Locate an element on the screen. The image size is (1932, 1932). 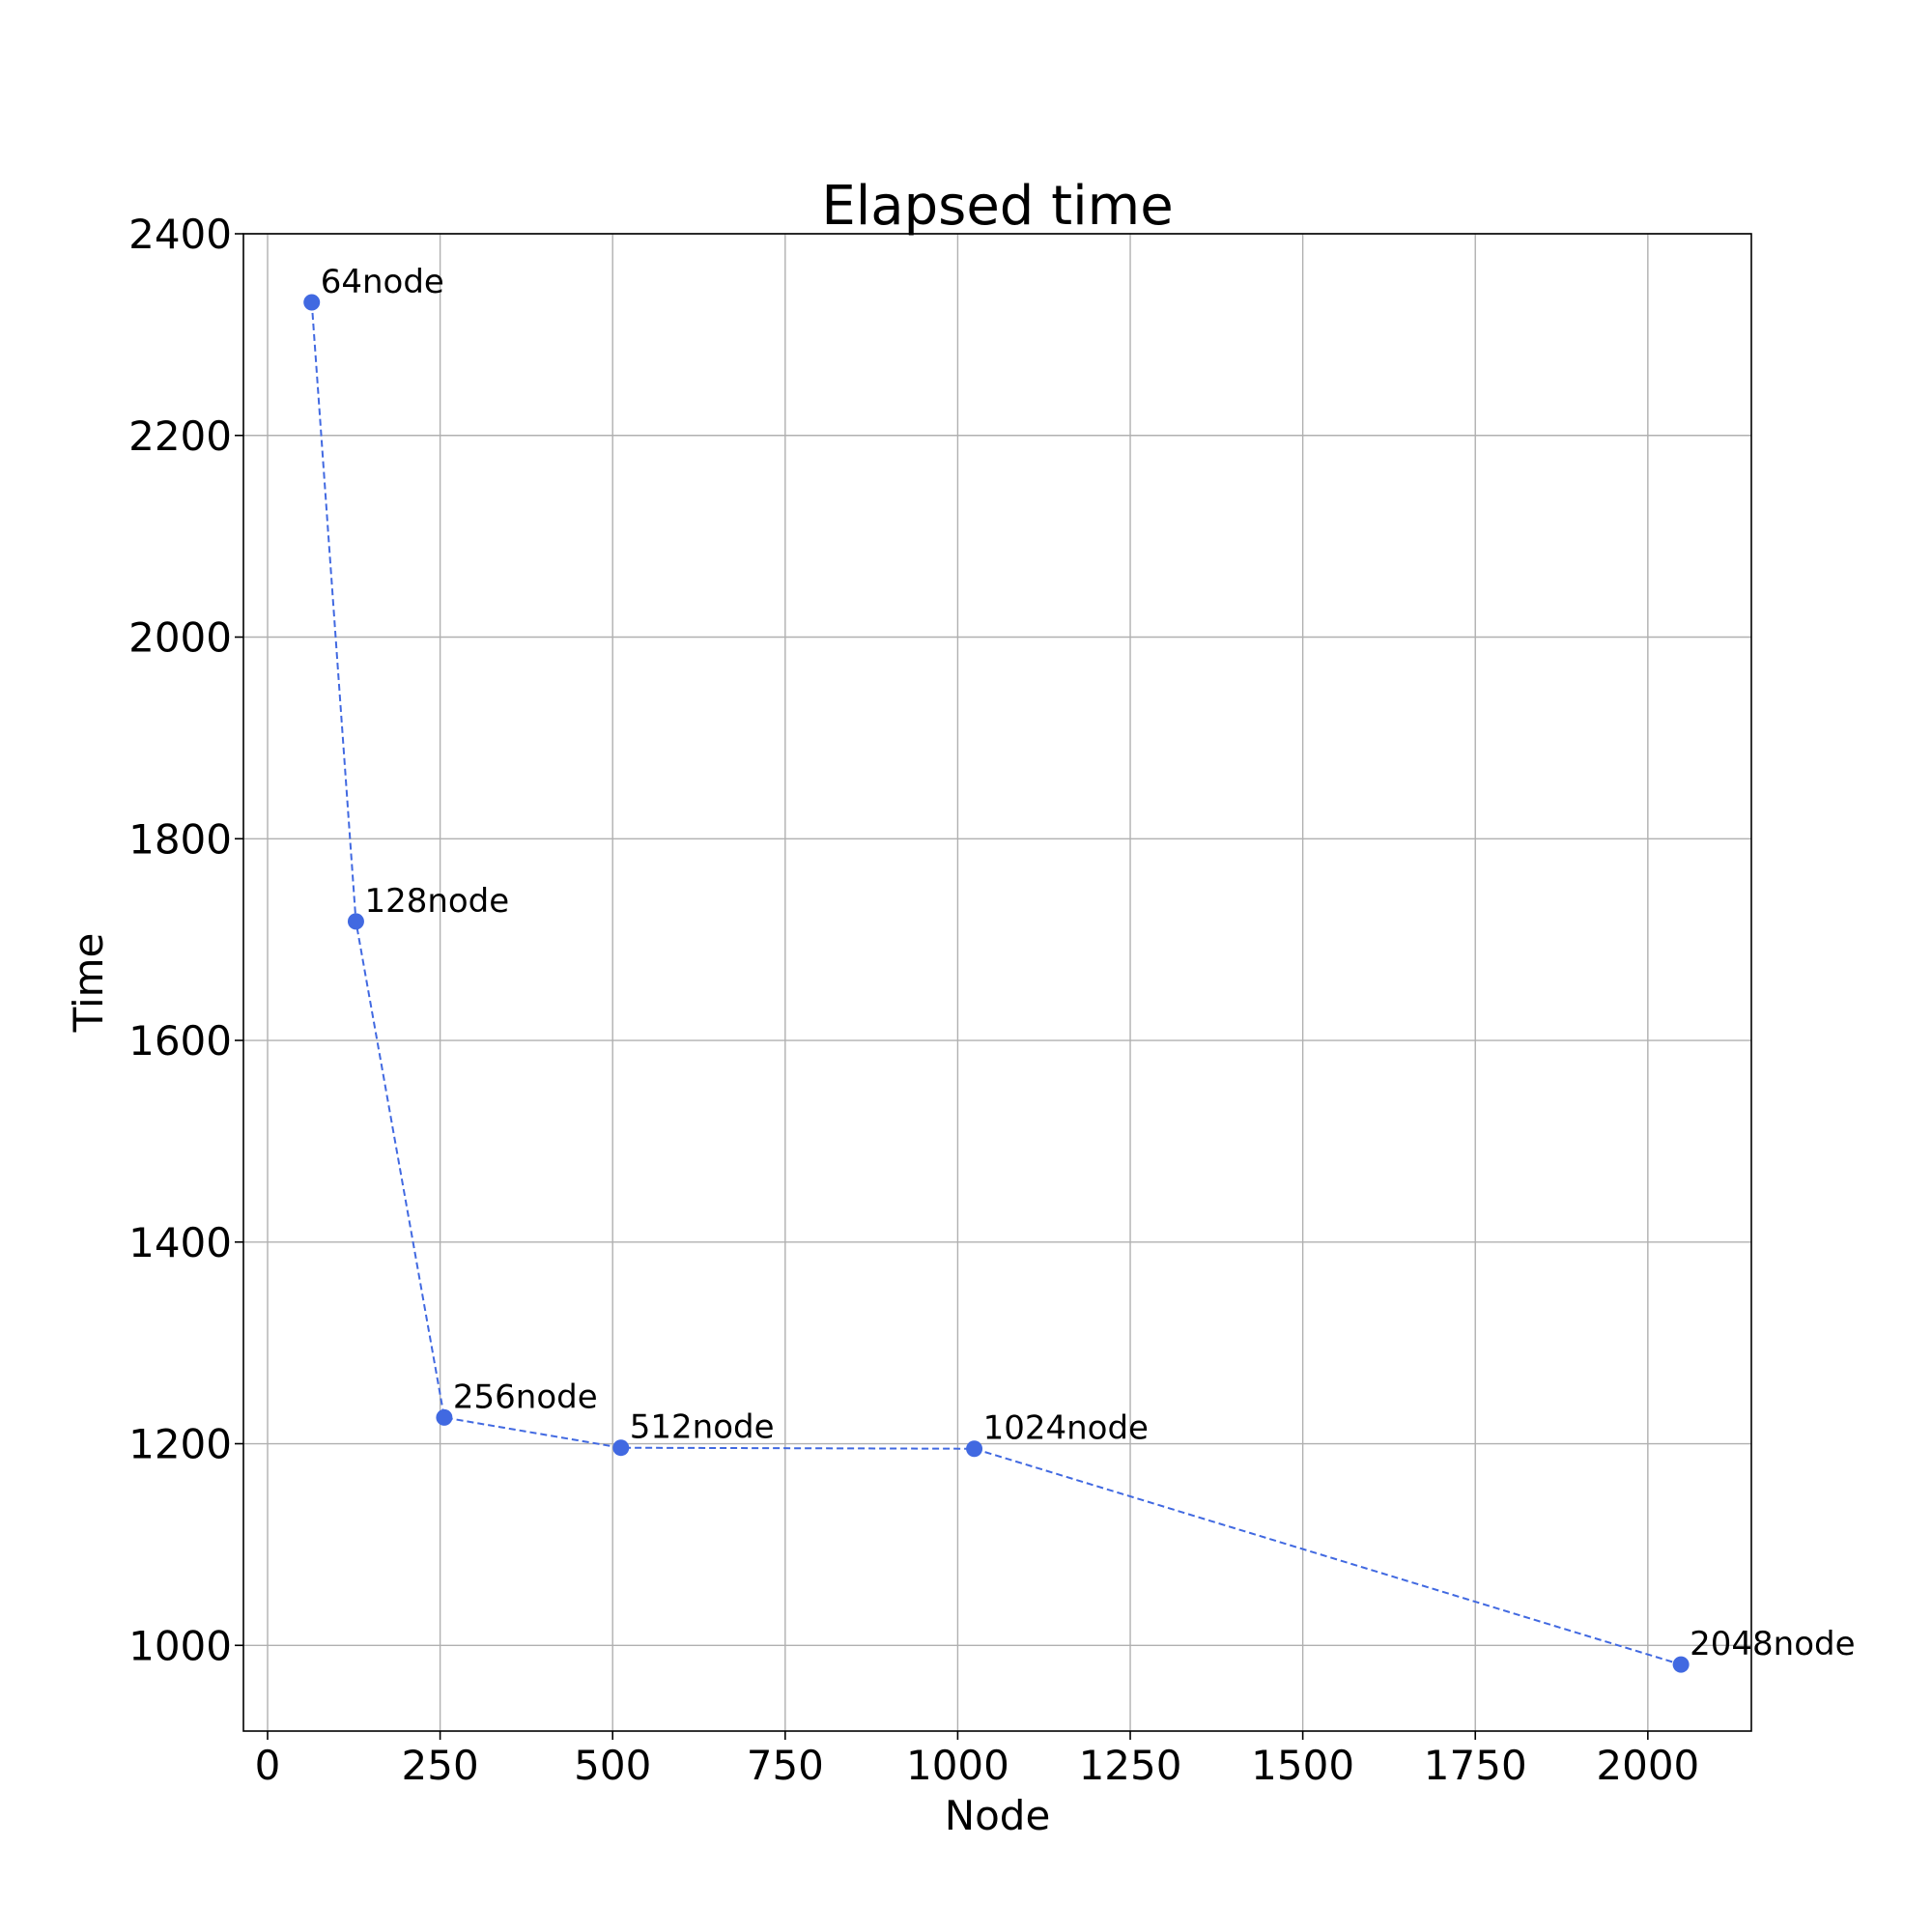
y-tick-label: 2200 is located at coordinates (180, 436).